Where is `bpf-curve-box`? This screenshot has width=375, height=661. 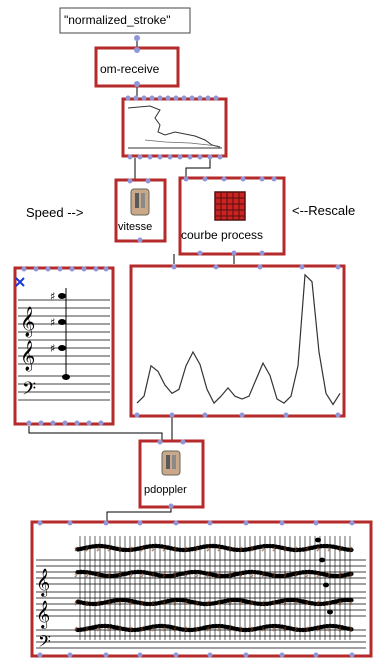 bpf-curve-box is located at coordinates (237, 341).